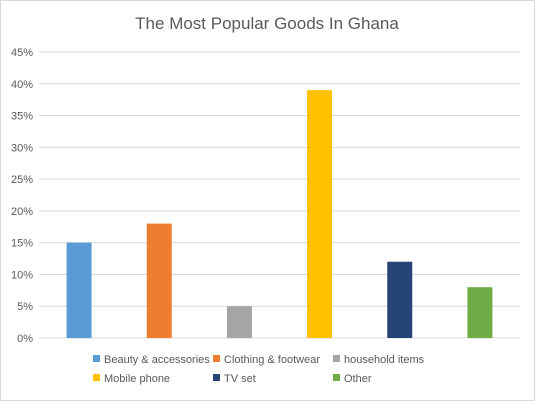 The image size is (535, 405). What do you see at coordinates (22, 85) in the screenshot?
I see `y-tick-label: 40%` at bounding box center [22, 85].